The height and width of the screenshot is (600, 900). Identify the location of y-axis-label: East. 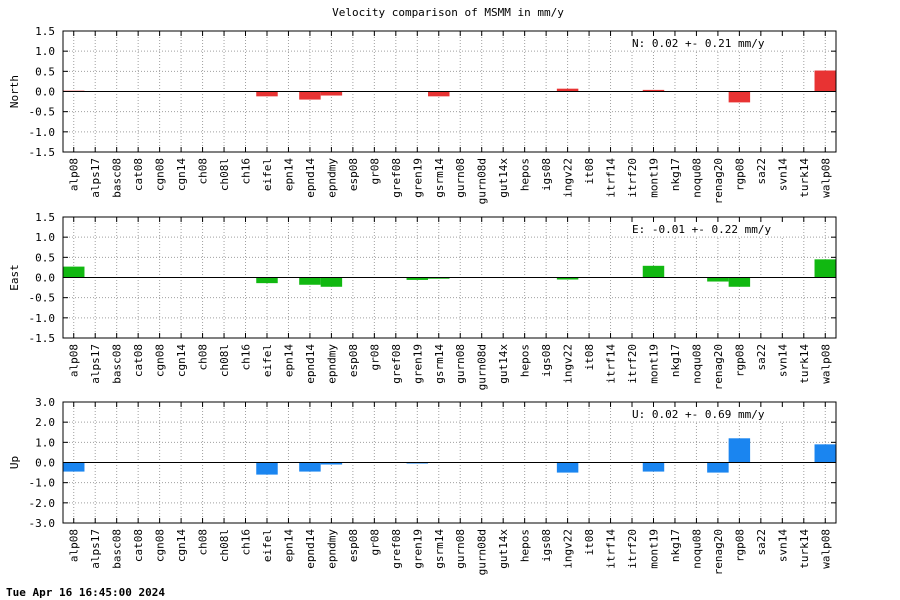
(14, 277).